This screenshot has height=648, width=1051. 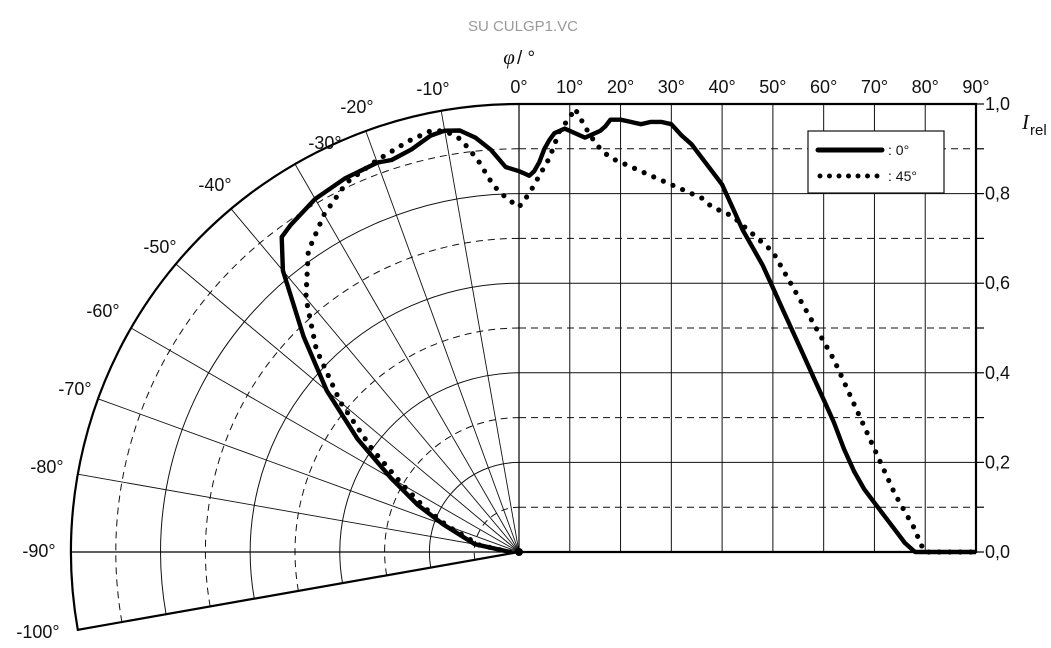 I want to click on angle-tick-label: 40°, so click(x=721, y=87).